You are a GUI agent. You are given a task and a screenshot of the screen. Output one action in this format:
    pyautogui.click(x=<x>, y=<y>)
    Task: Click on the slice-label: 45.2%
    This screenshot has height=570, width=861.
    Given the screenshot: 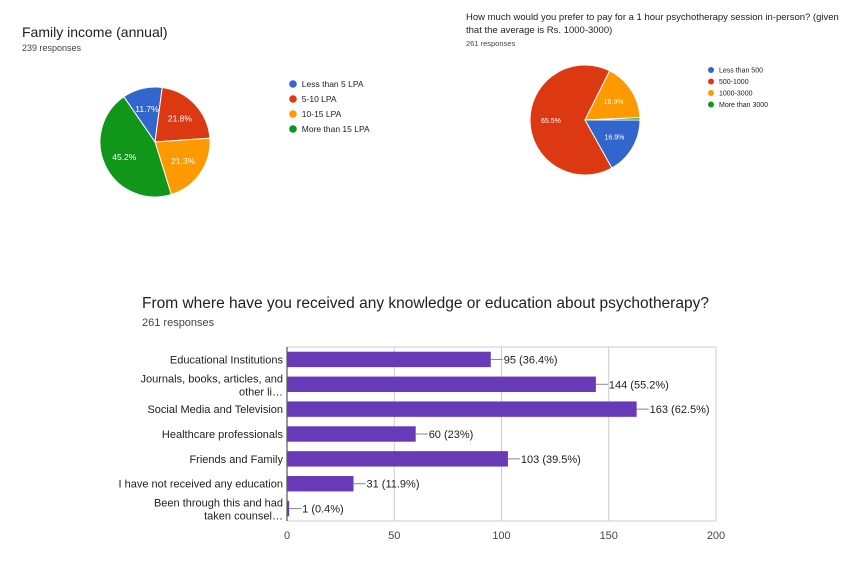 What is the action you would take?
    pyautogui.click(x=124, y=157)
    